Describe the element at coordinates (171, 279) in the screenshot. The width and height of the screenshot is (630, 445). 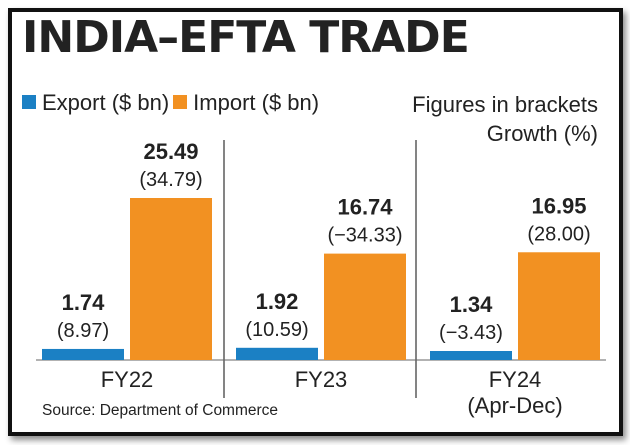
I see `bar-import-fy22` at that location.